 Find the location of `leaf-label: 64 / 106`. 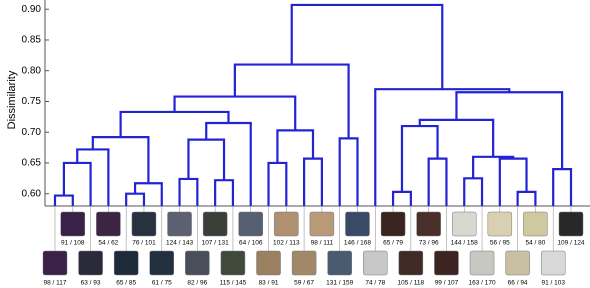

leaf-label: 64 / 106 is located at coordinates (251, 243).